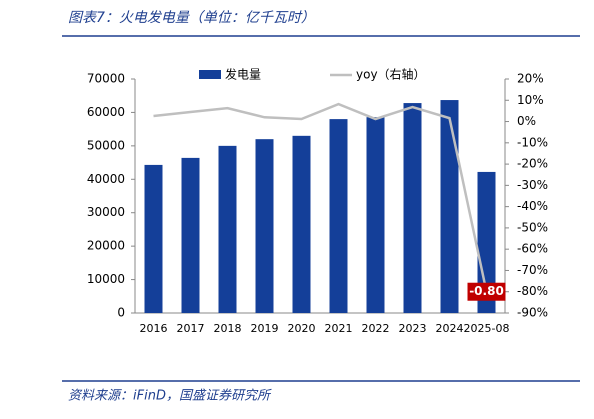  I want to click on y-tick-label: 40000, so click(106, 179).